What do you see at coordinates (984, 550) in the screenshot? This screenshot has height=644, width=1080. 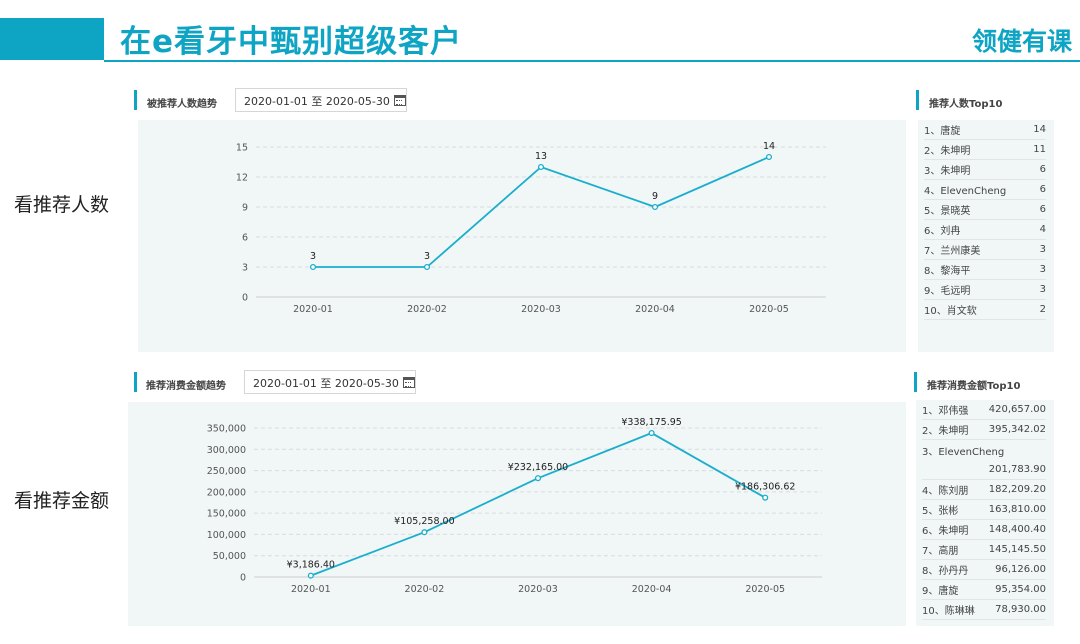 I see `rank-row: 7、高朋 145,145.50` at bounding box center [984, 550].